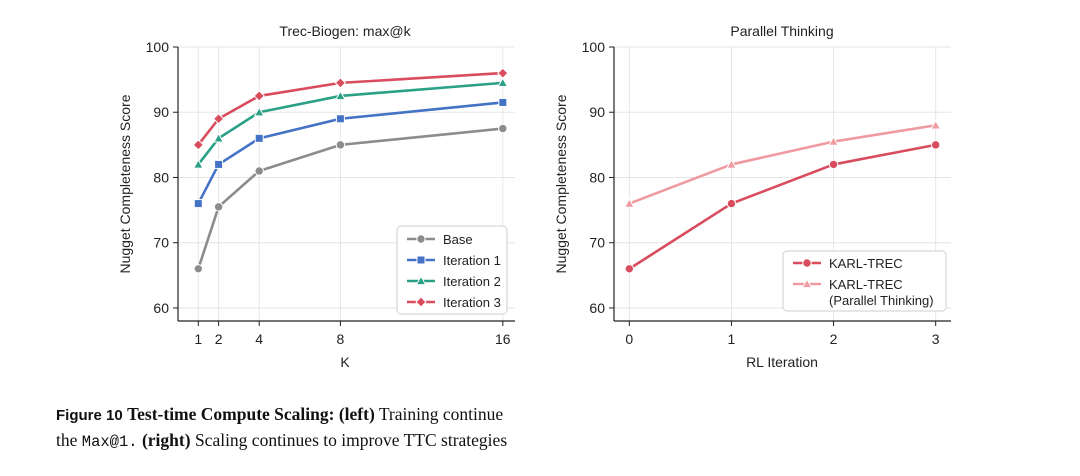 The width and height of the screenshot is (1080, 476). What do you see at coordinates (472, 302) in the screenshot?
I see `left-legend-label-iteration-3-0: Iteration 3` at bounding box center [472, 302].